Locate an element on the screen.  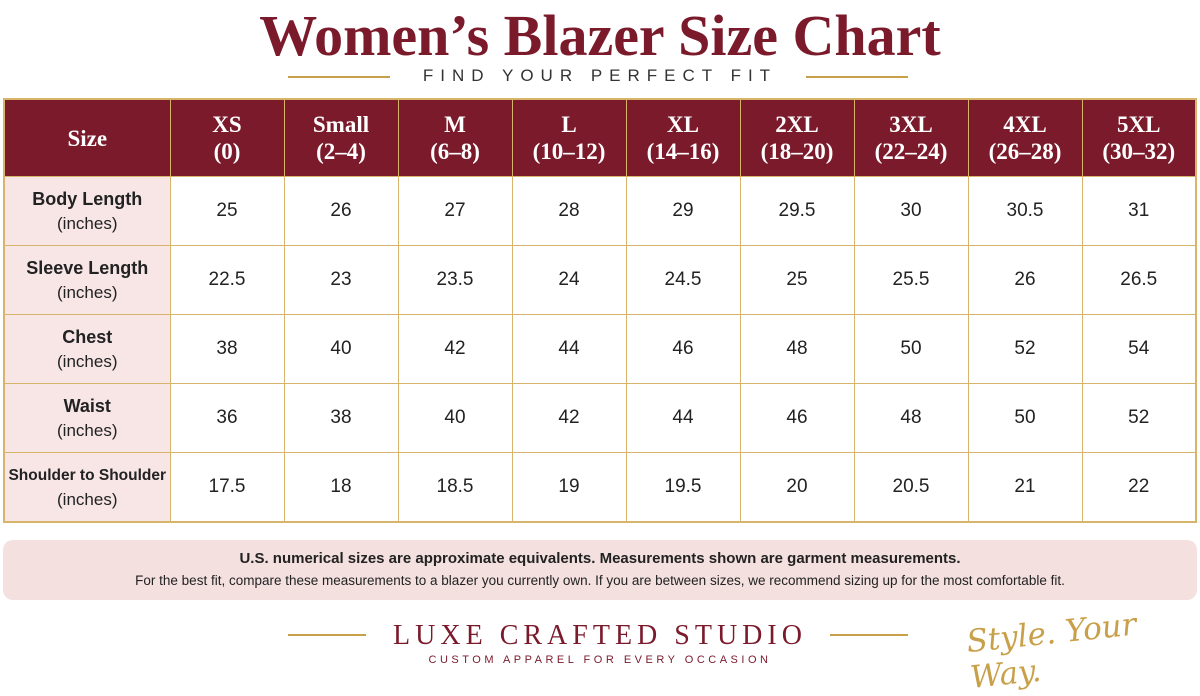
cell-value: 22 is located at coordinates (1139, 487).